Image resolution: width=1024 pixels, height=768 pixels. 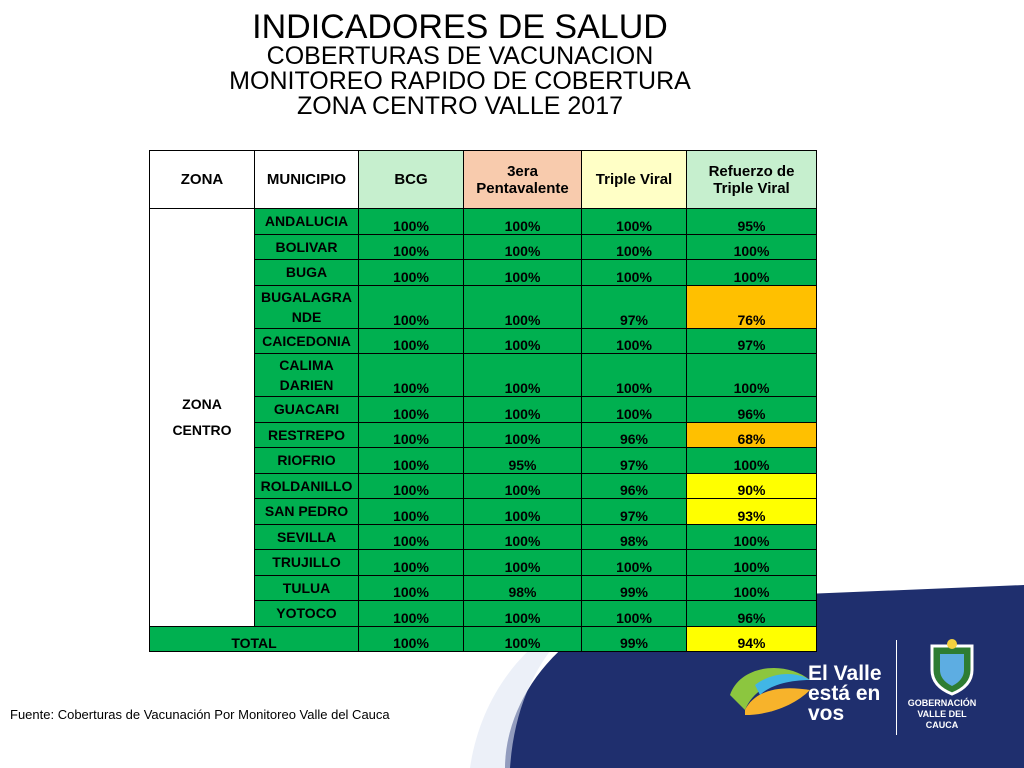 I want to click on municipio-cell: CAICEDONIA, so click(x=306, y=340).